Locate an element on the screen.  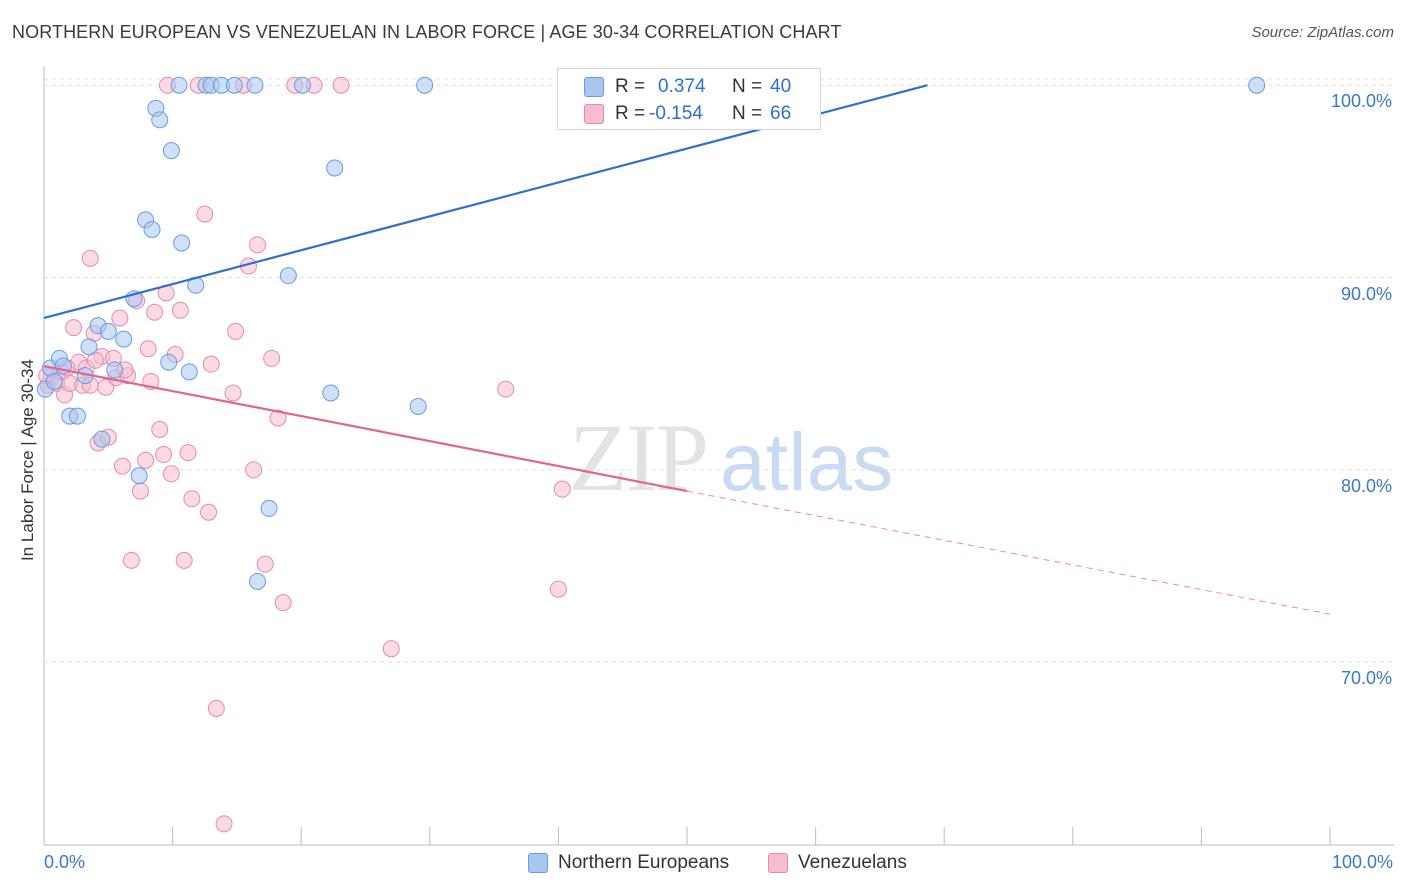
x-tick-label-max: 100.0% is located at coordinates (1362, 862).